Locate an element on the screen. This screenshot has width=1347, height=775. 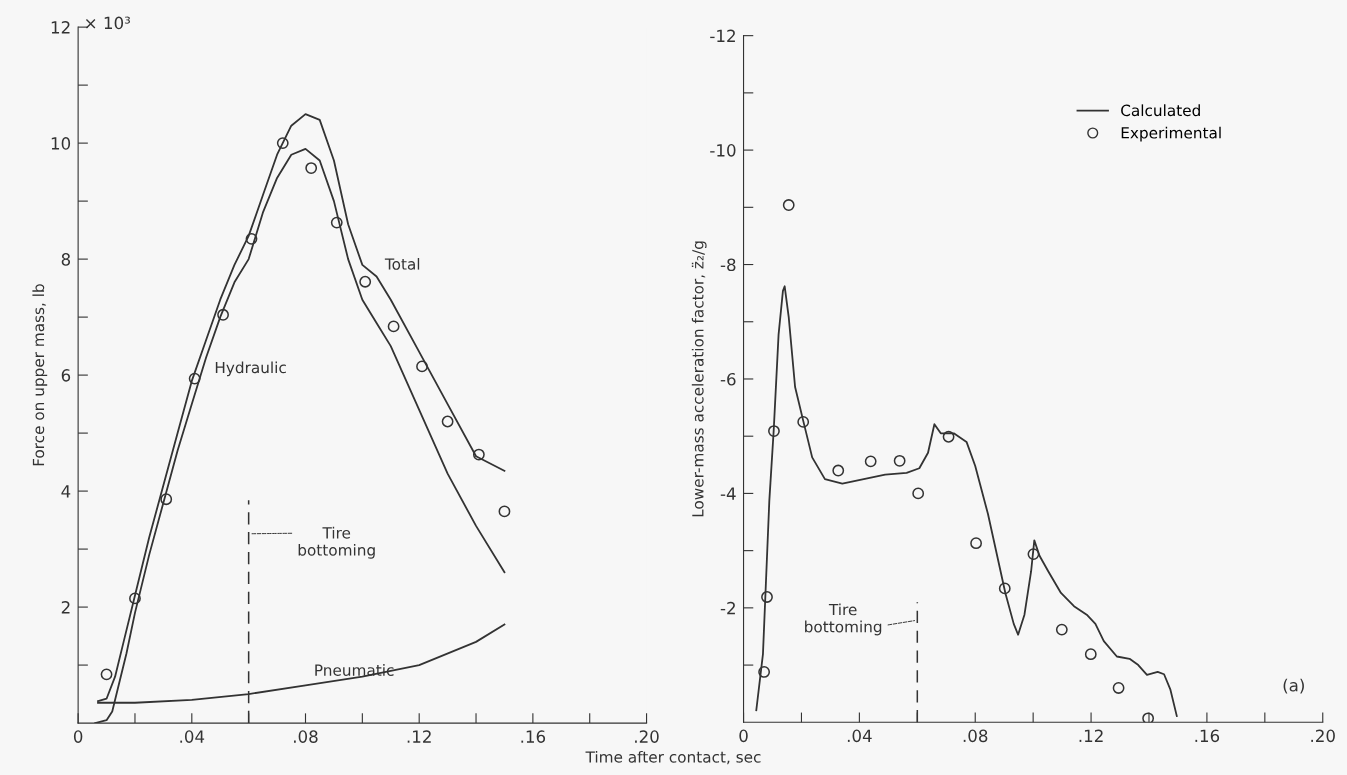
annotation: (a) is located at coordinates (1293, 686).